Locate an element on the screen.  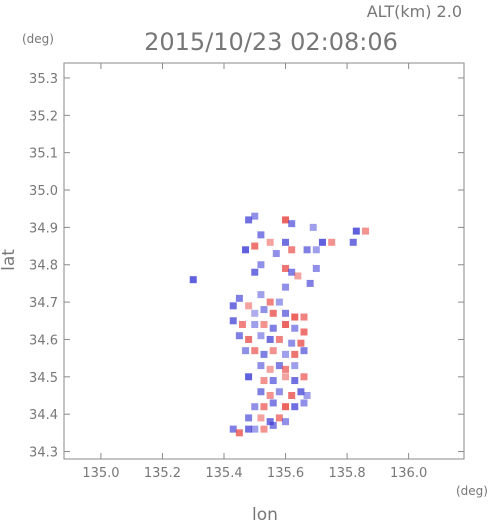
y-tick-label: 34.7 is located at coordinates (43, 303).